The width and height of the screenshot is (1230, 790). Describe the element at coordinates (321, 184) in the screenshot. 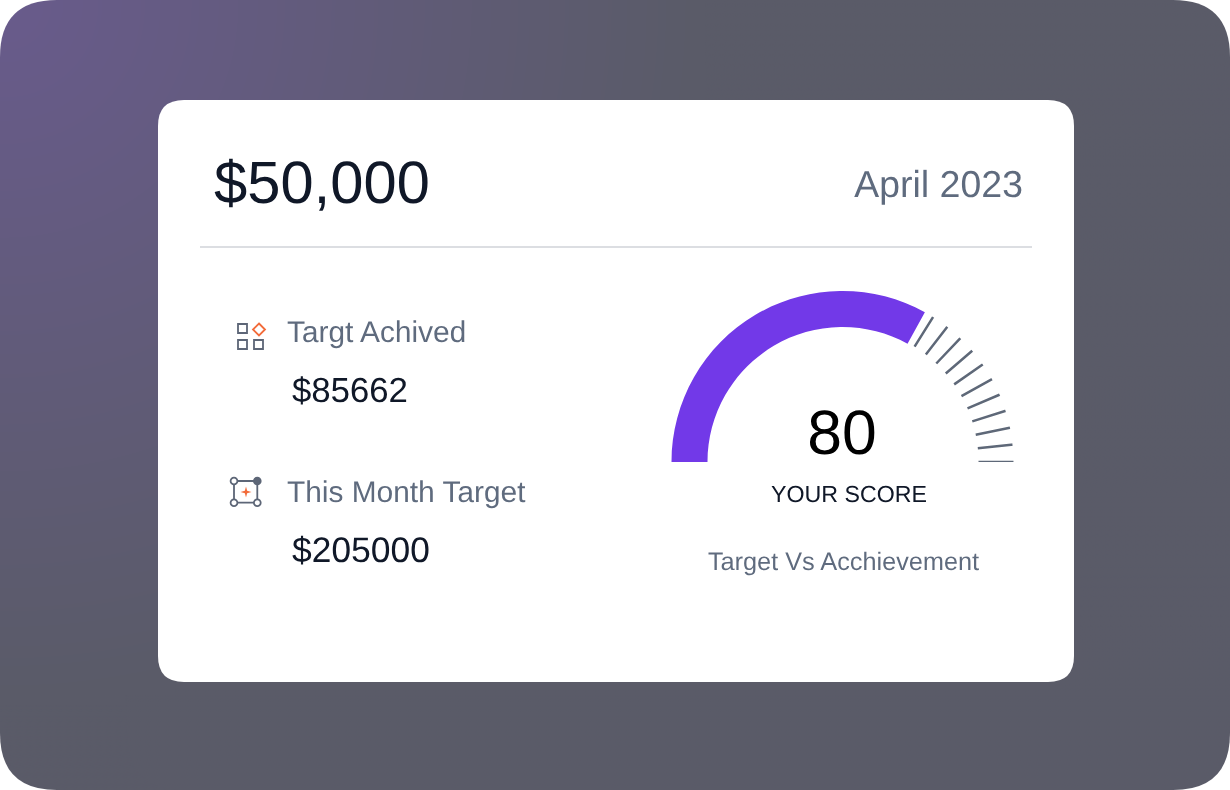

I see `chart-title: $50,000` at that location.